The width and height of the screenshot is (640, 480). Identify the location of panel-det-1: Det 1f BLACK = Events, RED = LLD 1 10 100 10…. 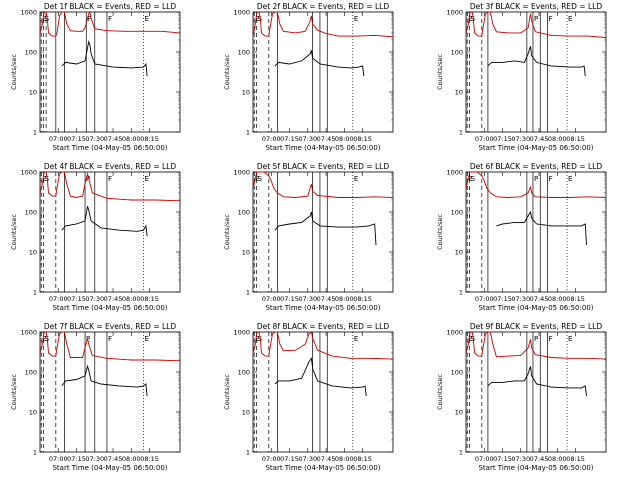
(95, 77).